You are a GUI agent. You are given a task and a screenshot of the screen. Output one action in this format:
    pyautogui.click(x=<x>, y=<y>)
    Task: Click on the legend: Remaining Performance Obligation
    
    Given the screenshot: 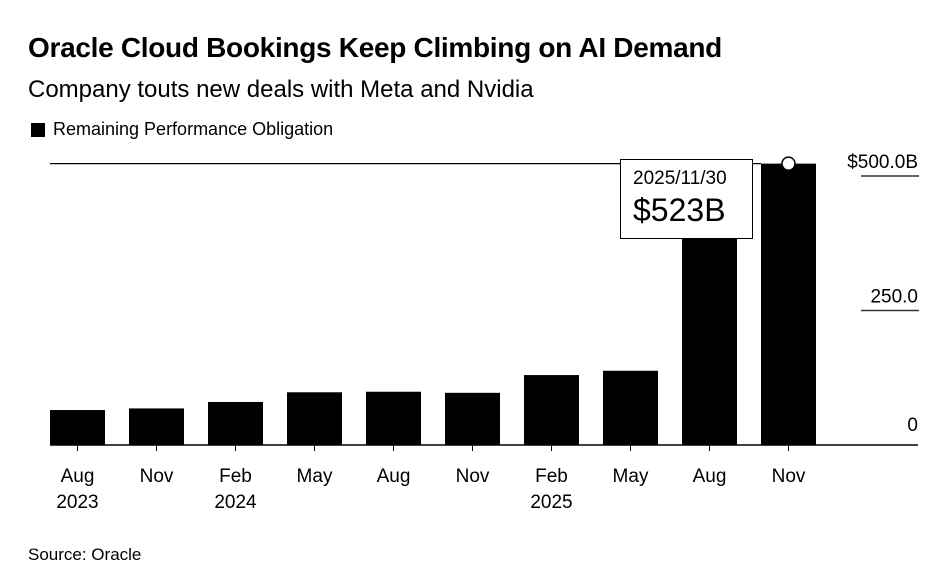 What is the action you would take?
    pyautogui.click(x=182, y=129)
    